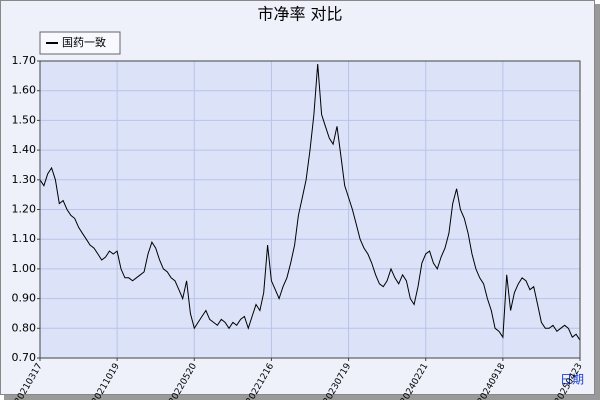  What do you see at coordinates (24, 327) in the screenshot?
I see `y-tick-label: 0.80` at bounding box center [24, 327].